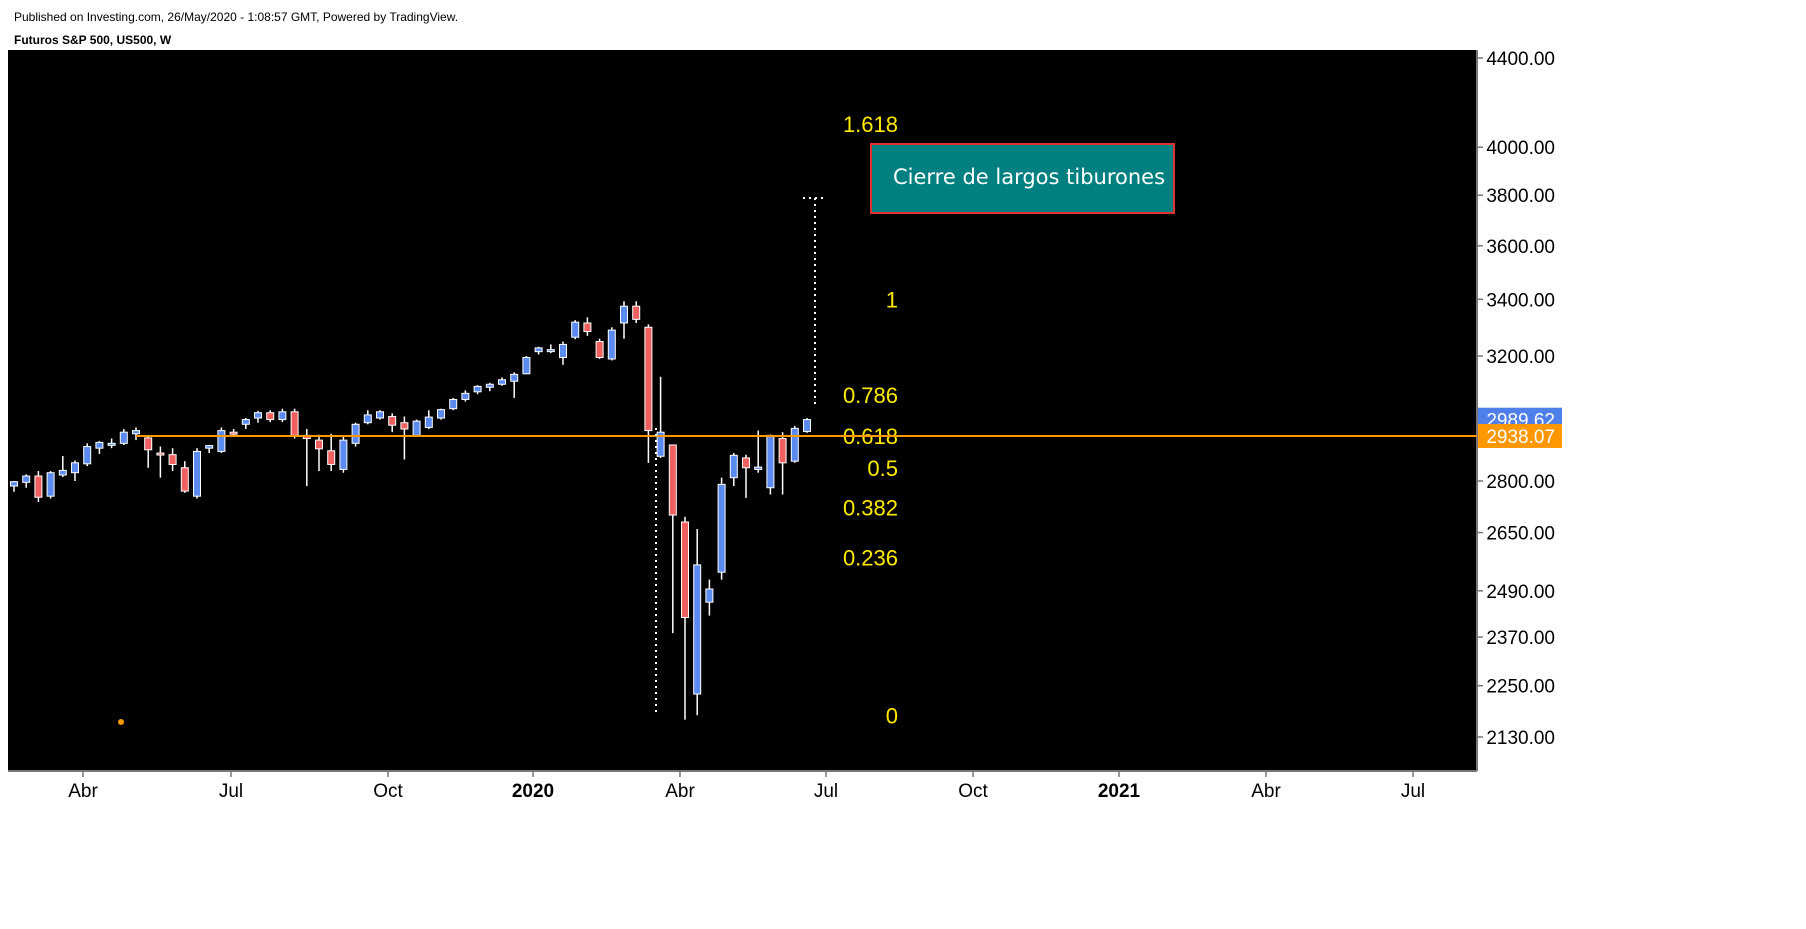 Image resolution: width=1806 pixels, height=929 pixels. Describe the element at coordinates (1520, 482) in the screenshot. I see `price-tick-label: 2800.00` at that location.